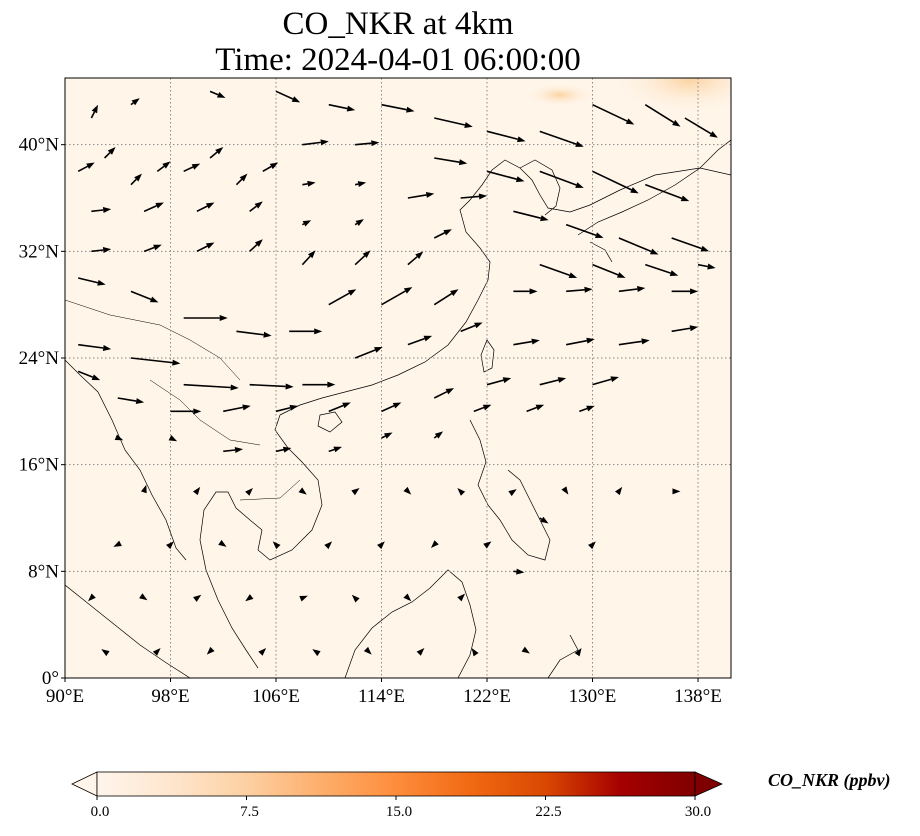 Image resolution: width=920 pixels, height=836 pixels. Describe the element at coordinates (399, 812) in the screenshot. I see `colorbar-tick-label: 15.0` at that location.